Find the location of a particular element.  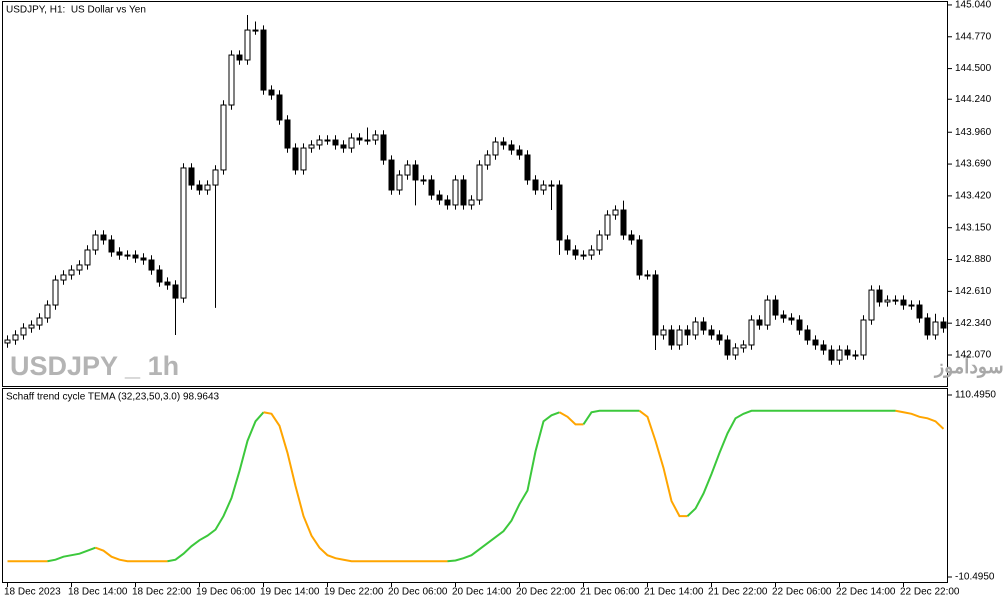

x-tick-label: 22 Dec 14:00 is located at coordinates (866, 592).